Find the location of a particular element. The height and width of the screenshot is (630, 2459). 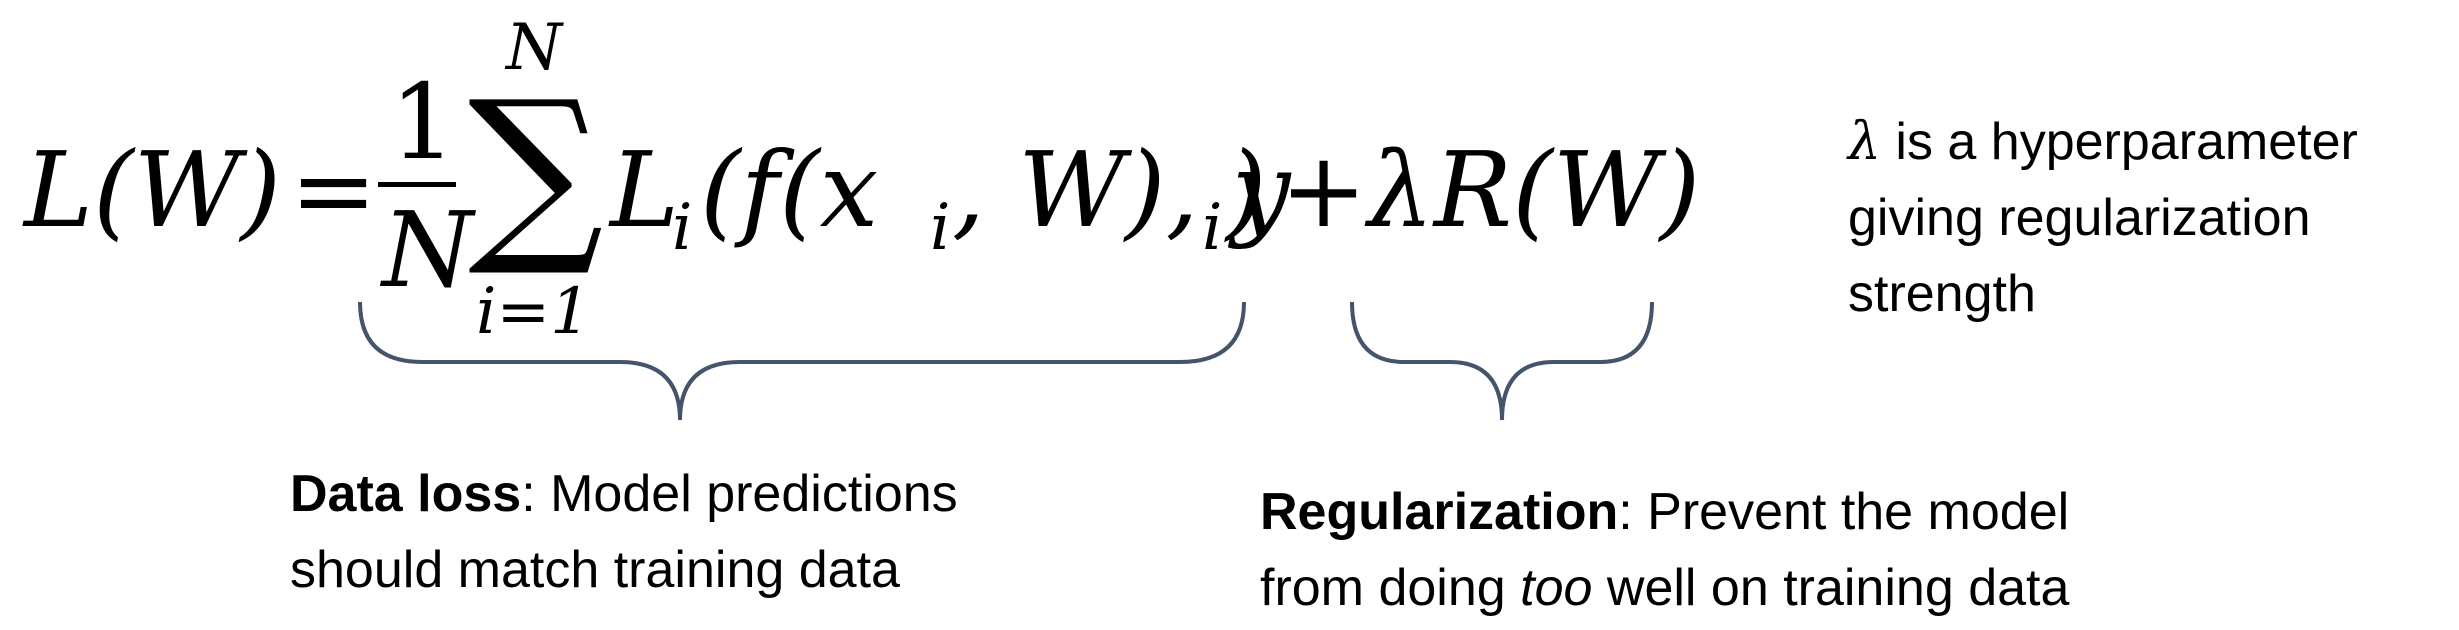

regularization-line2-pre: from doing is located at coordinates (1390, 588).